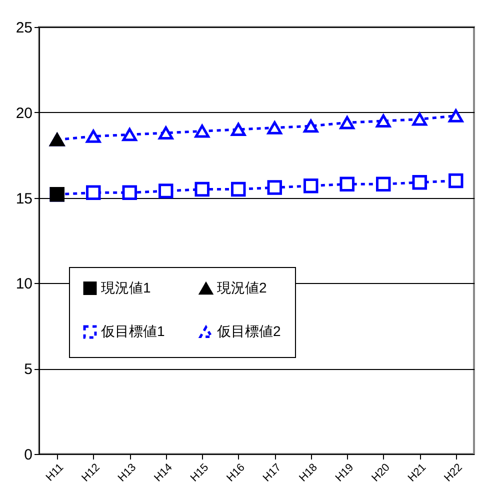 This screenshot has width=499, height=499. Describe the element at coordinates (453, 473) in the screenshot. I see `x-tick-label: H22` at that location.